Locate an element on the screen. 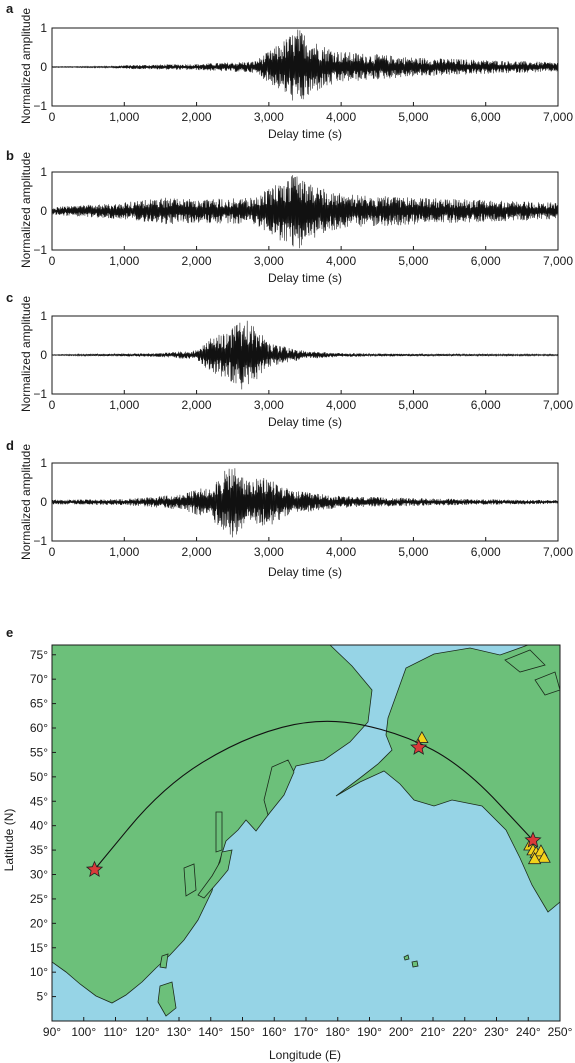  map-y-tick-label: 20° is located at coordinates (39, 923).